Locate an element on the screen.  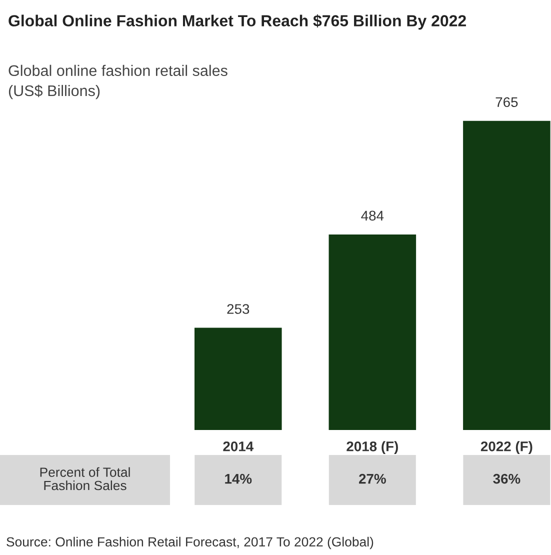
x-tick-label: 2014 is located at coordinates (238, 446).